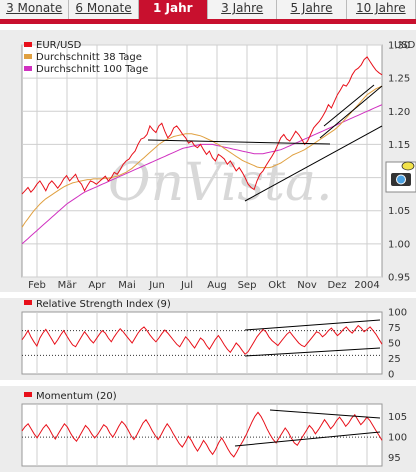 The width and height of the screenshot is (416, 476). I want to click on unit-label: USD, so click(405, 45).